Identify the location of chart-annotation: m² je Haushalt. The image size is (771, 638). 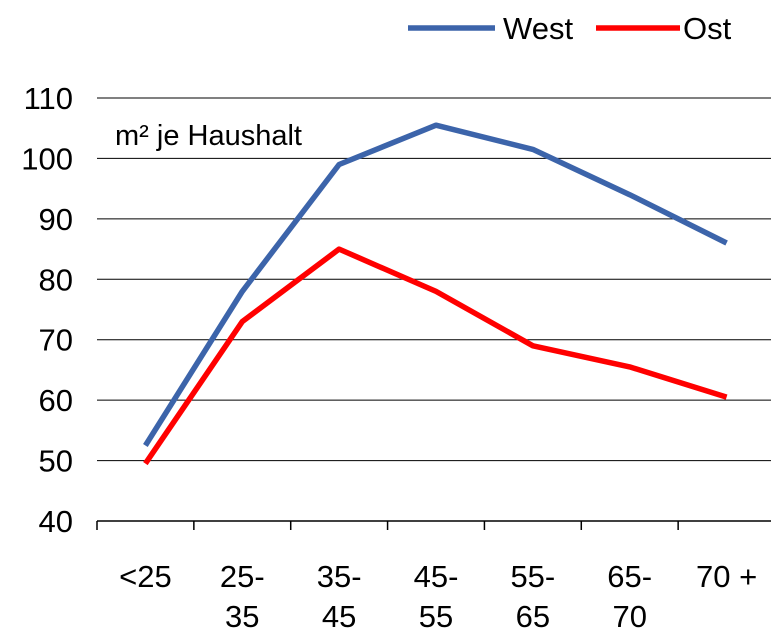
(208, 136).